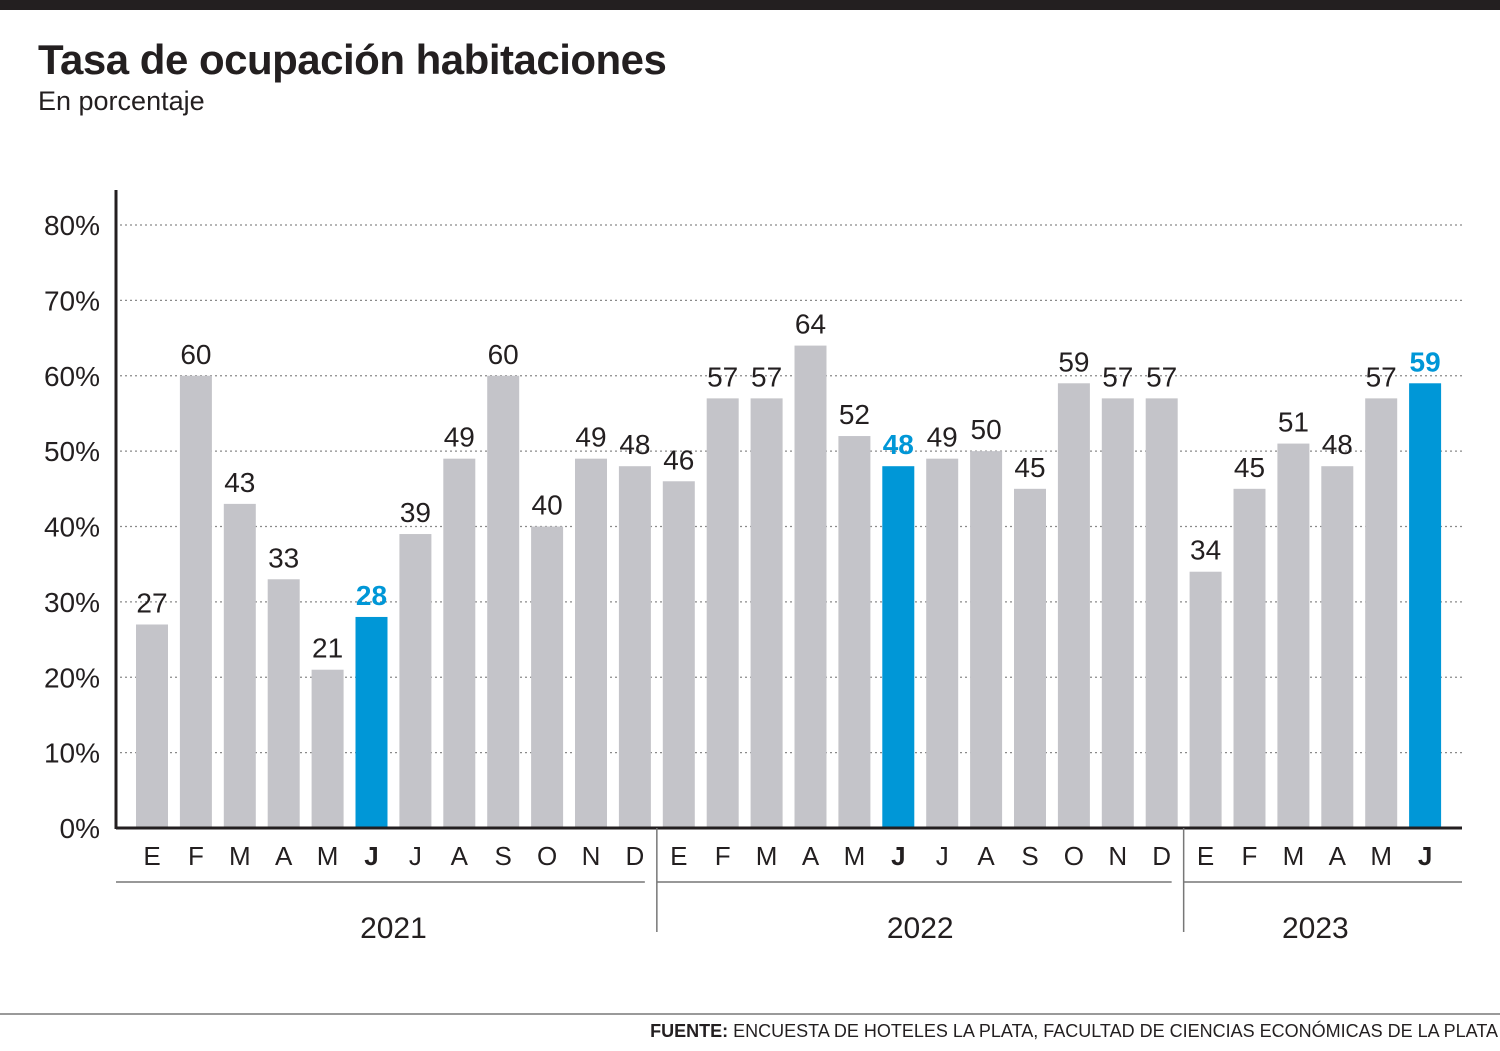  What do you see at coordinates (1205, 550) in the screenshot?
I see `value-label: 34` at bounding box center [1205, 550].